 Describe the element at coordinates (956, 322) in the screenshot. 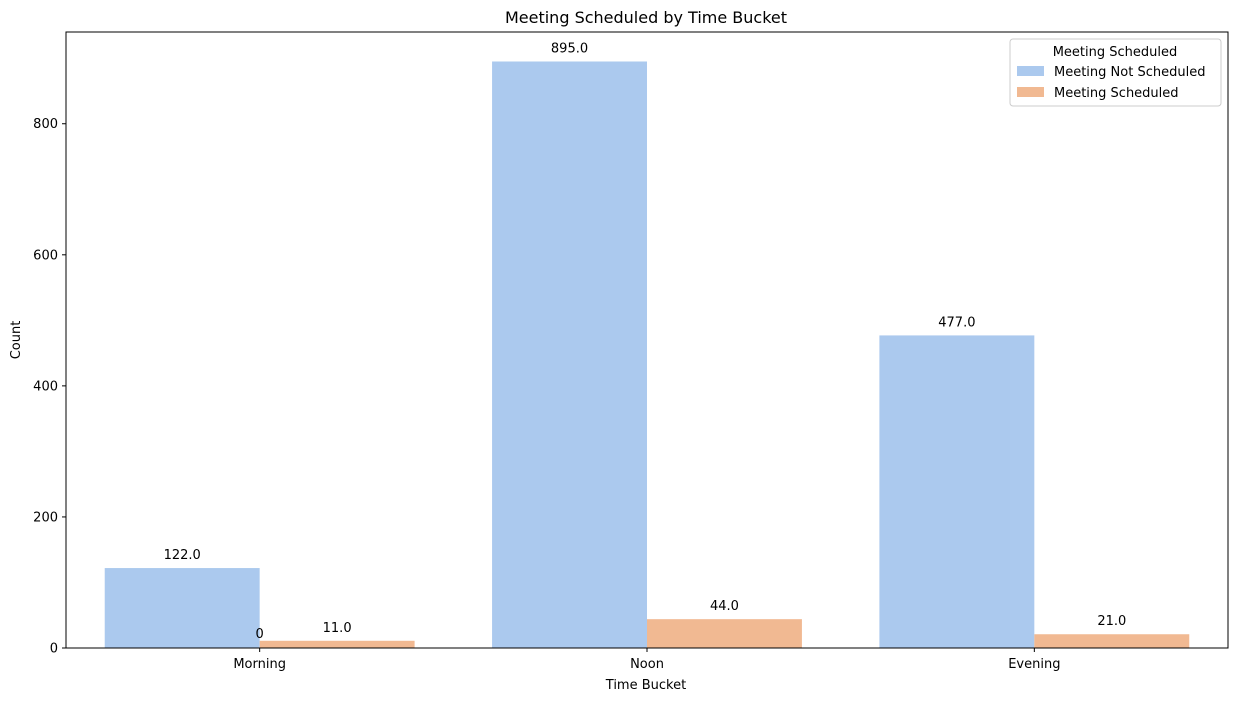

I see `bar-value-label: 477.0` at that location.